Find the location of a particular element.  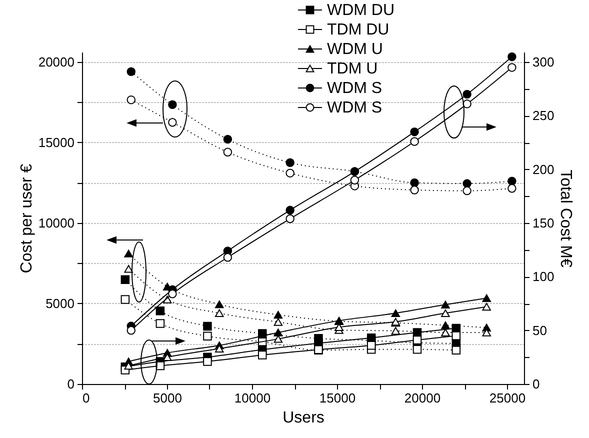

y2-tick-label: 100 is located at coordinates (543, 276).